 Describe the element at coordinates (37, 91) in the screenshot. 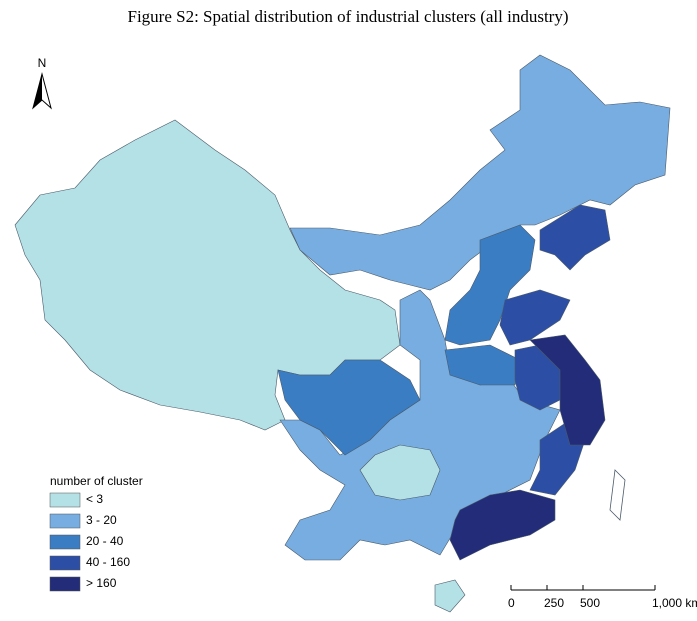

I see `north-arrow-fill` at that location.